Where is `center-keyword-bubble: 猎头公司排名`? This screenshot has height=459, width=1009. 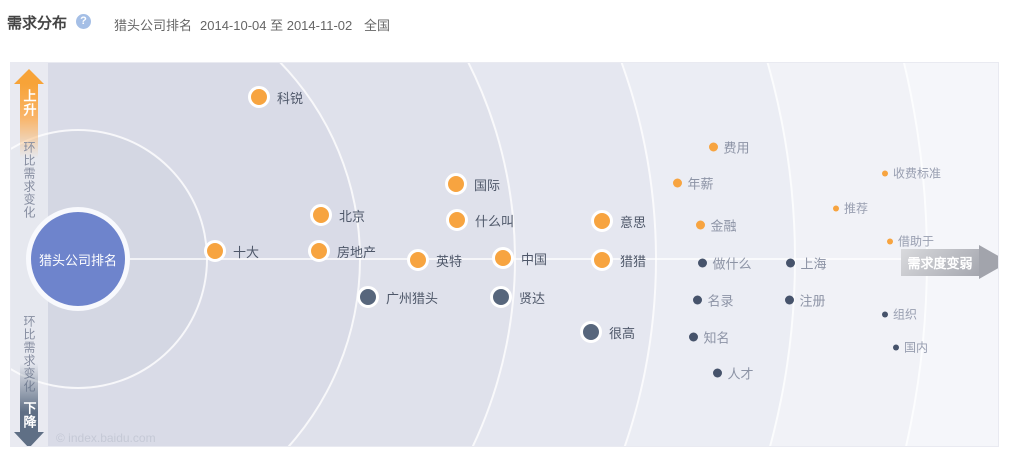 center-keyword-bubble: 猎头公司排名 is located at coordinates (78, 259).